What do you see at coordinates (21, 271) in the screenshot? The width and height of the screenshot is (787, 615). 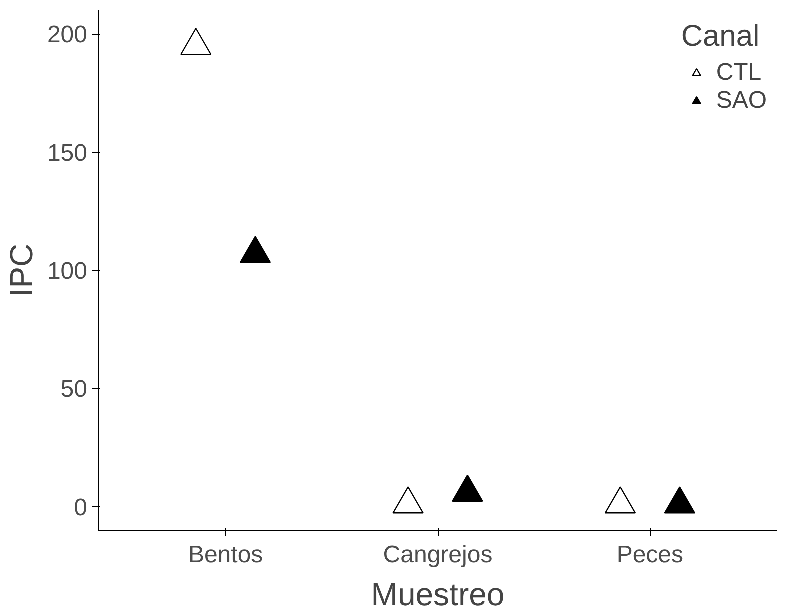 I see `y-axis-title: IPC` at bounding box center [21, 271].